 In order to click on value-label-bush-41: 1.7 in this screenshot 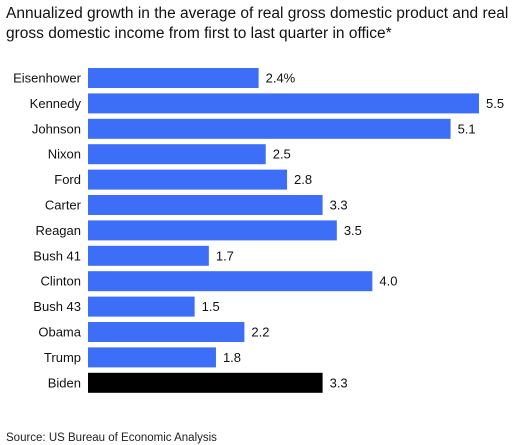, I will do `click(225, 255)`.